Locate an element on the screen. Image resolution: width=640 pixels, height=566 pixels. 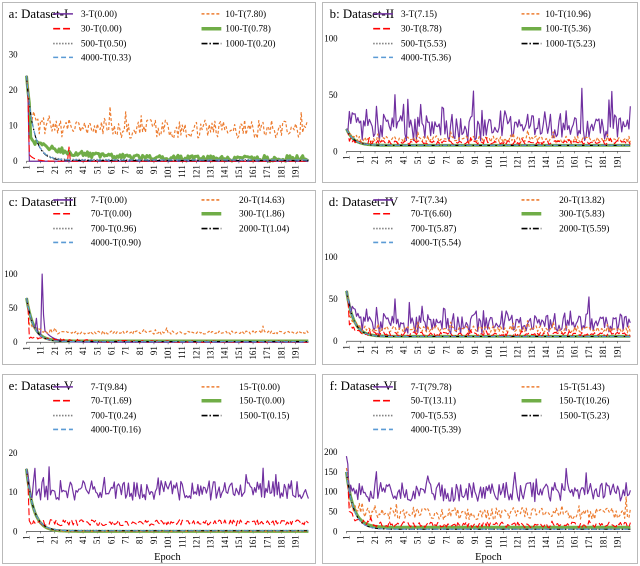
x-tick-label: 11 is located at coordinates (361, 539).